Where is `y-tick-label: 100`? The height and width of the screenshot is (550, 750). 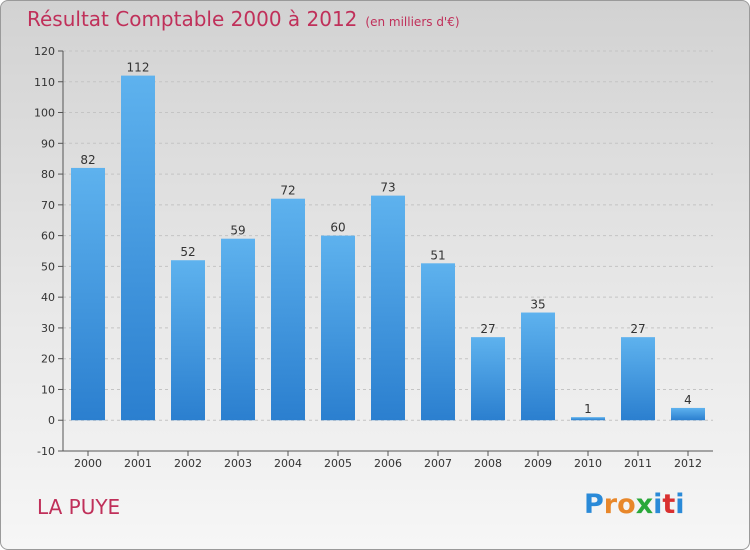 y-tick-label: 100 is located at coordinates (44, 113).